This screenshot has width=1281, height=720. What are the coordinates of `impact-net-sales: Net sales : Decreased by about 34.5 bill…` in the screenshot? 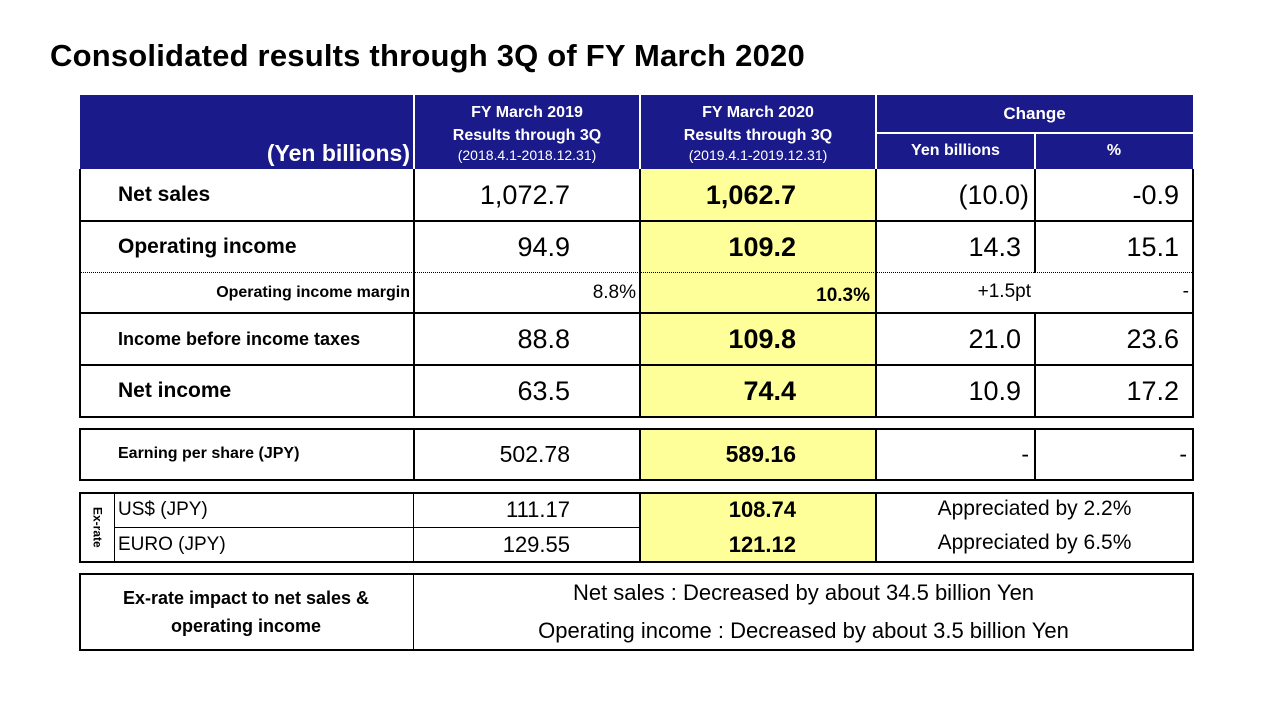 It's located at (803, 592).